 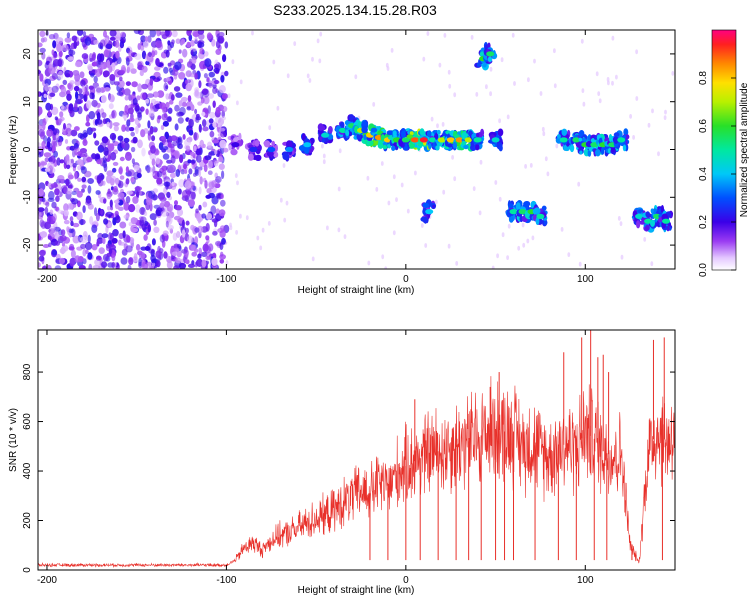 I want to click on x-tick-label: -200, so click(x=47, y=279).